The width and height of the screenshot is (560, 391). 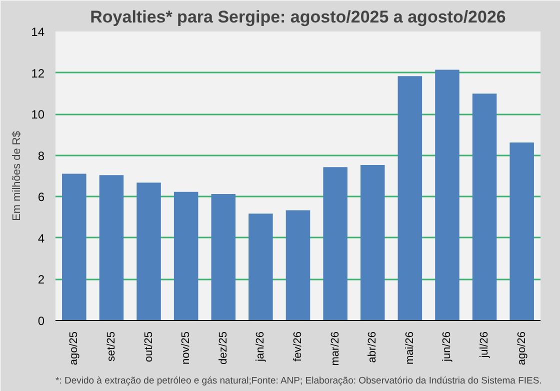 What do you see at coordinates (484, 345) in the screenshot?
I see `x-tick-label: jul/26` at bounding box center [484, 345].